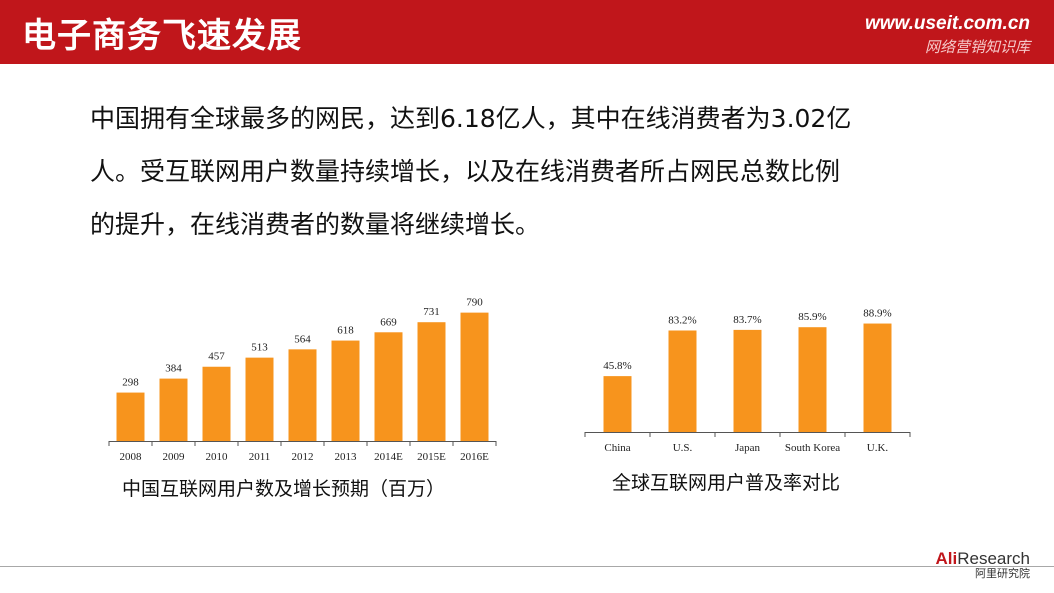 This screenshot has width=1054, height=593. What do you see at coordinates (993, 558) in the screenshot?
I see `logo-research-text: Research` at bounding box center [993, 558].